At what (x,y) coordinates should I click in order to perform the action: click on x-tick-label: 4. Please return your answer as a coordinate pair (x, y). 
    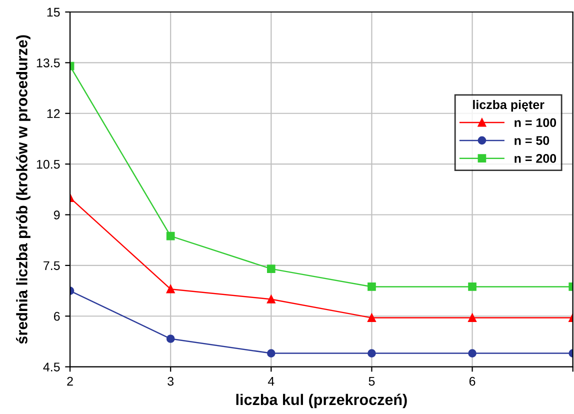
    Looking at the image, I should click on (271, 381).